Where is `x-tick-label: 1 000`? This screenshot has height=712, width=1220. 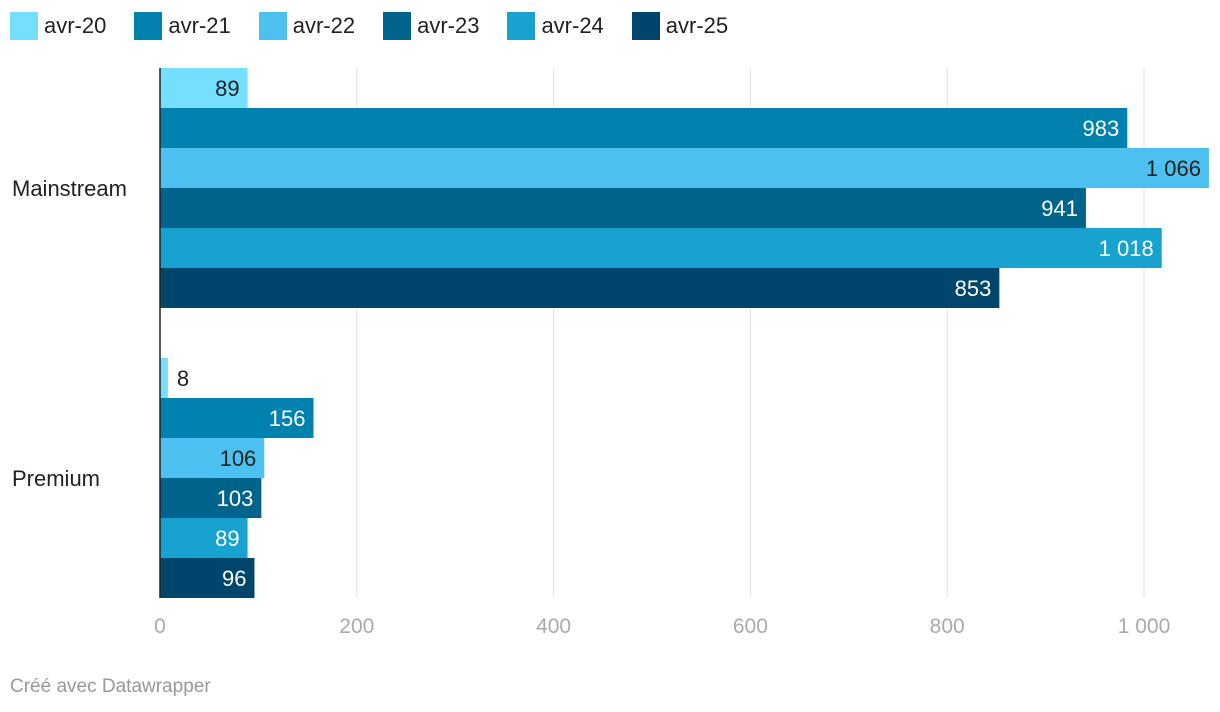 x-tick-label: 1 000 is located at coordinates (1144, 626).